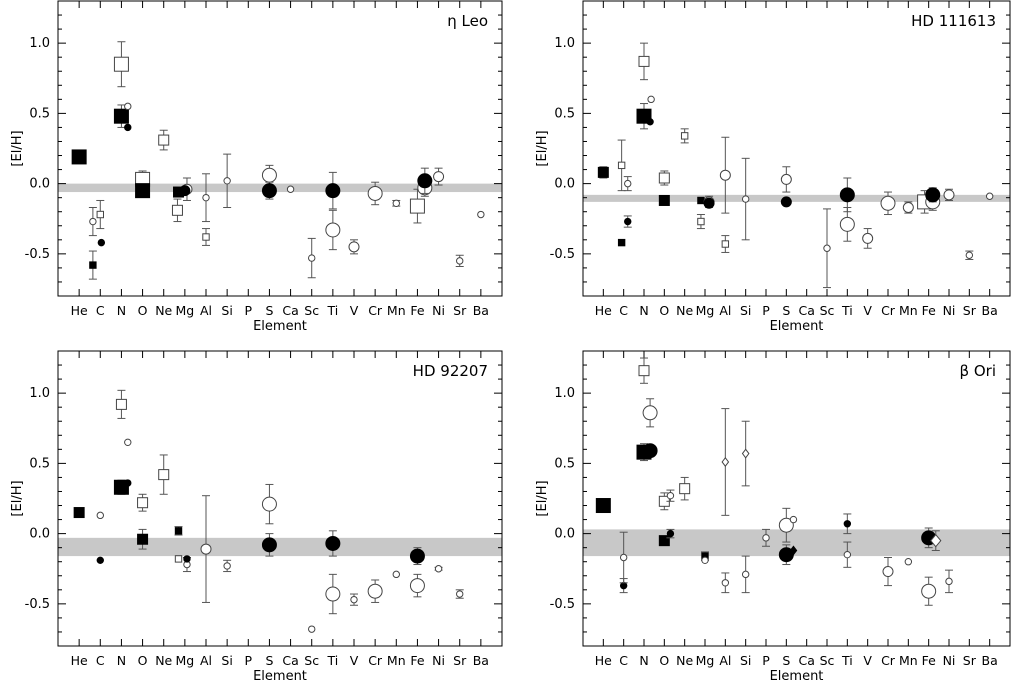 The image size is (1013, 685). What do you see at coordinates (481, 214) in the screenshot?
I see `data-point-ba` at bounding box center [481, 214].